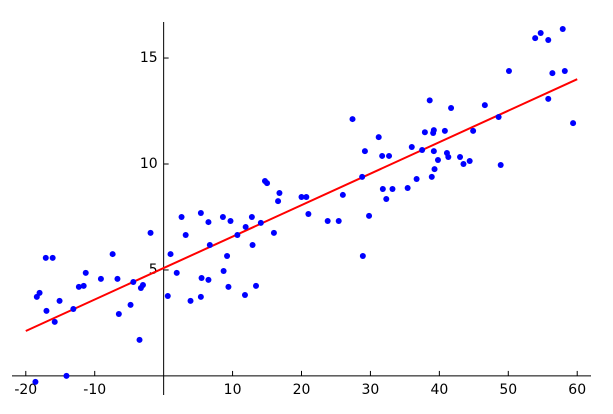  Describe the element at coordinates (149, 58) in the screenshot. I see `y-tick-label: 15` at that location.